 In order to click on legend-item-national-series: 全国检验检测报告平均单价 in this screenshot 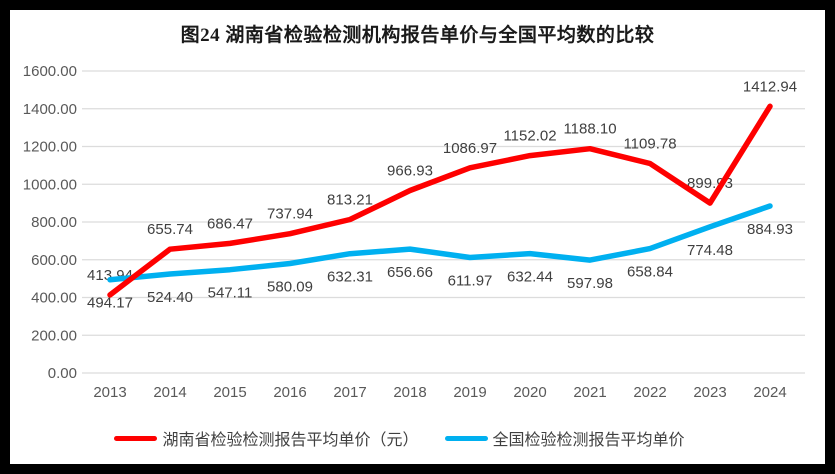, I will do `click(564, 438)`.